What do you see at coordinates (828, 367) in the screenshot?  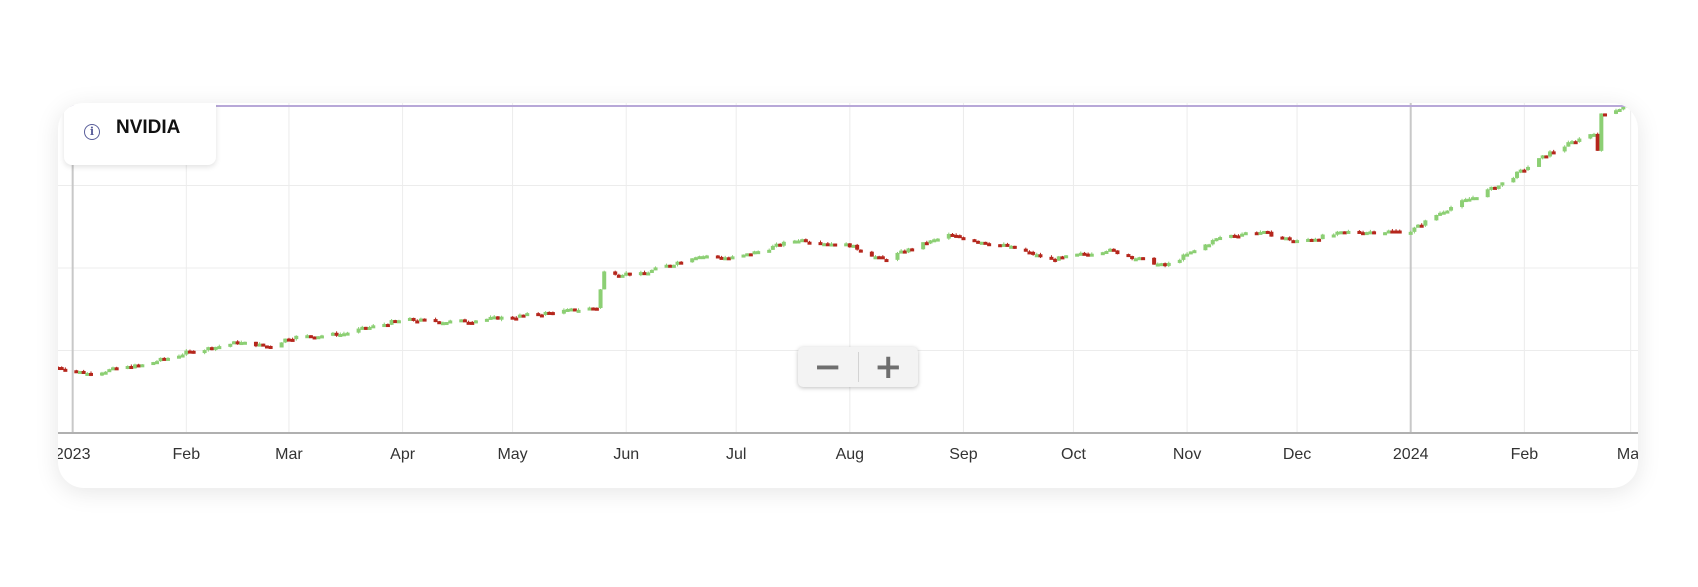 I see `zoom-out-button: −` at bounding box center [828, 367].